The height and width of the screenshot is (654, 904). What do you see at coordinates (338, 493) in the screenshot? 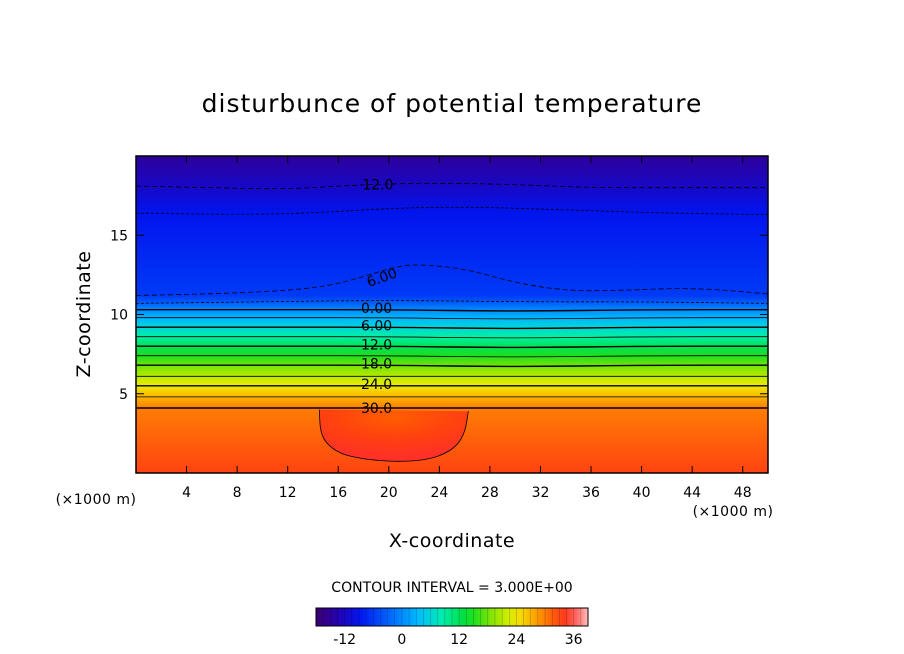
I see `x-tick-label: 16` at bounding box center [338, 493].